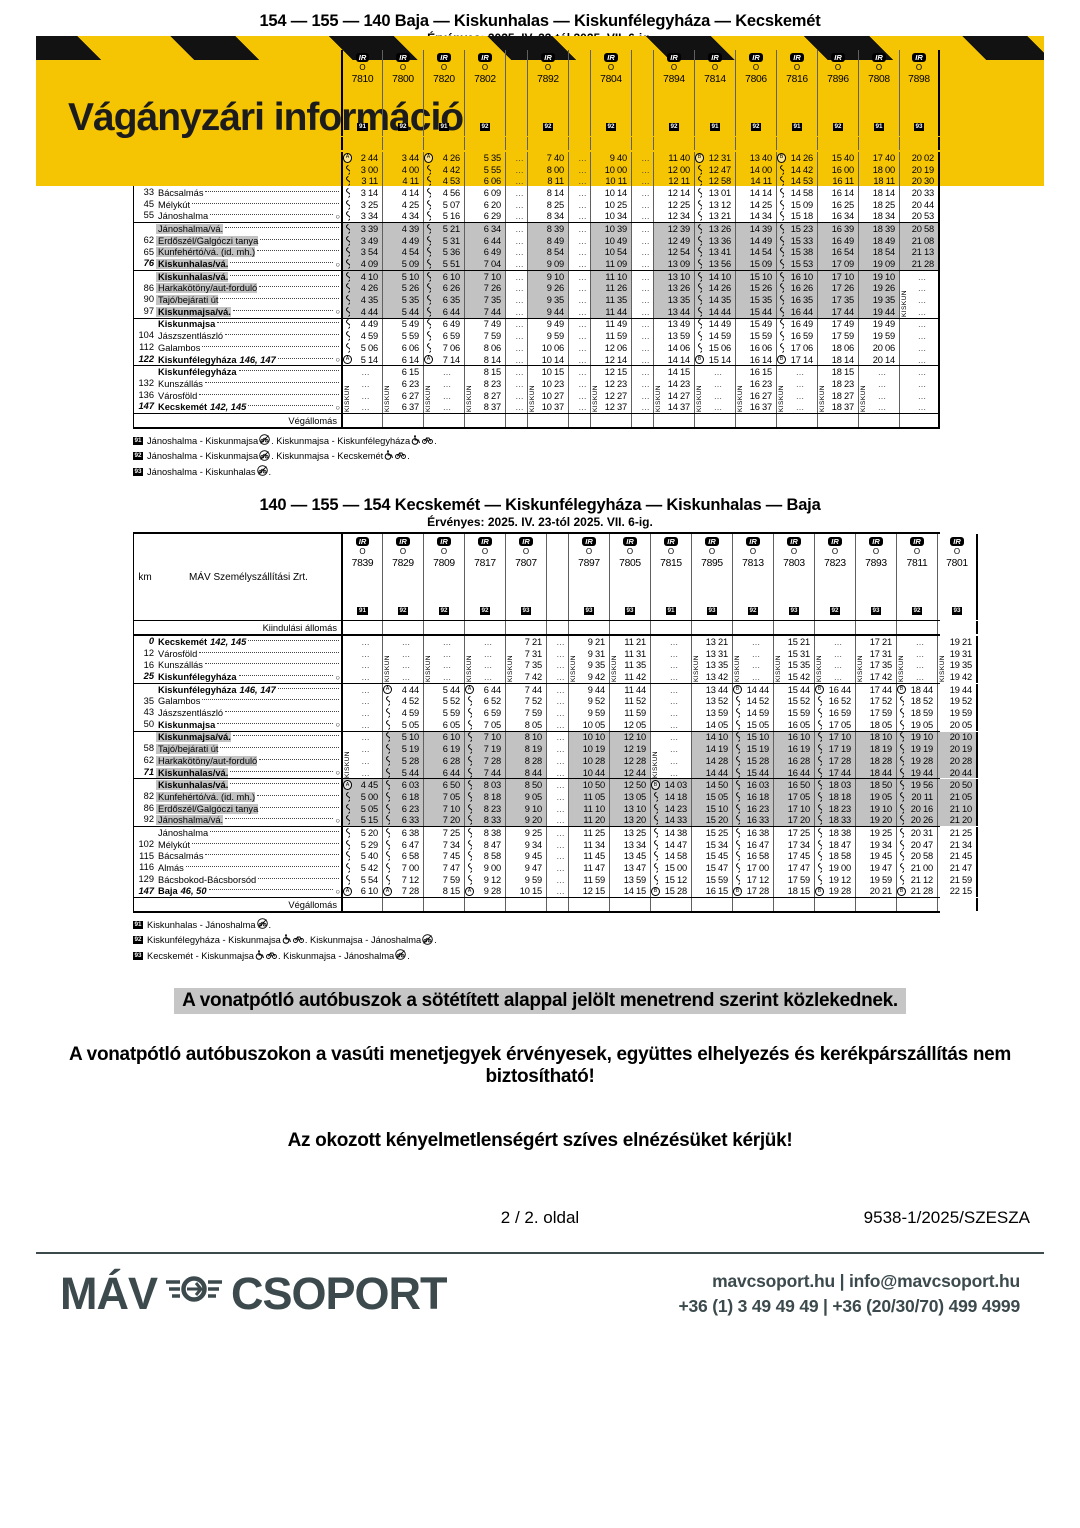 Image resolution: width=1080 pixels, height=1528 pixels. Describe the element at coordinates (866, 1281) in the screenshot. I see `footer-web: mavcsoport.hu | info@mavcsoport.hu` at that location.